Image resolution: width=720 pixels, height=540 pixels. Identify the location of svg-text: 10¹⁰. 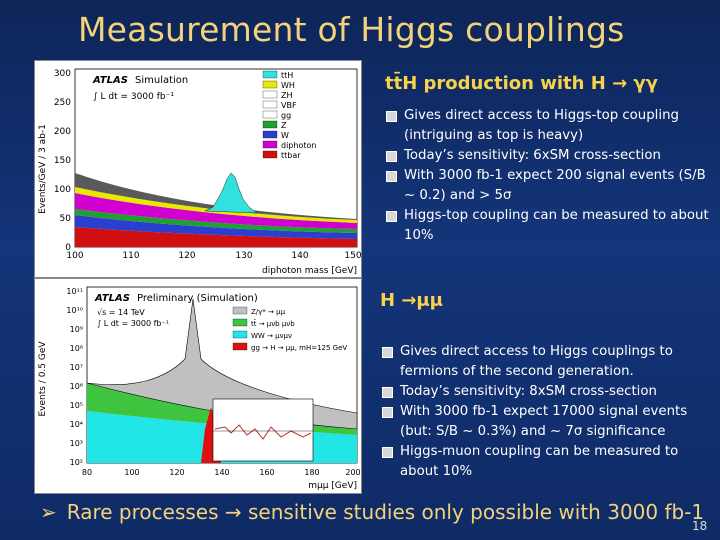
(74, 310).